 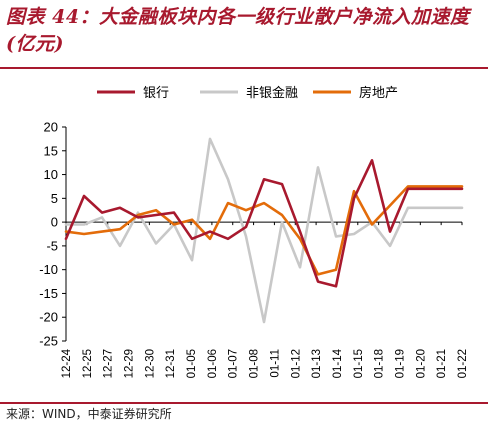 What do you see at coordinates (317, 363) in the screenshot?
I see `x-tick-label: 01-13` at bounding box center [317, 363].